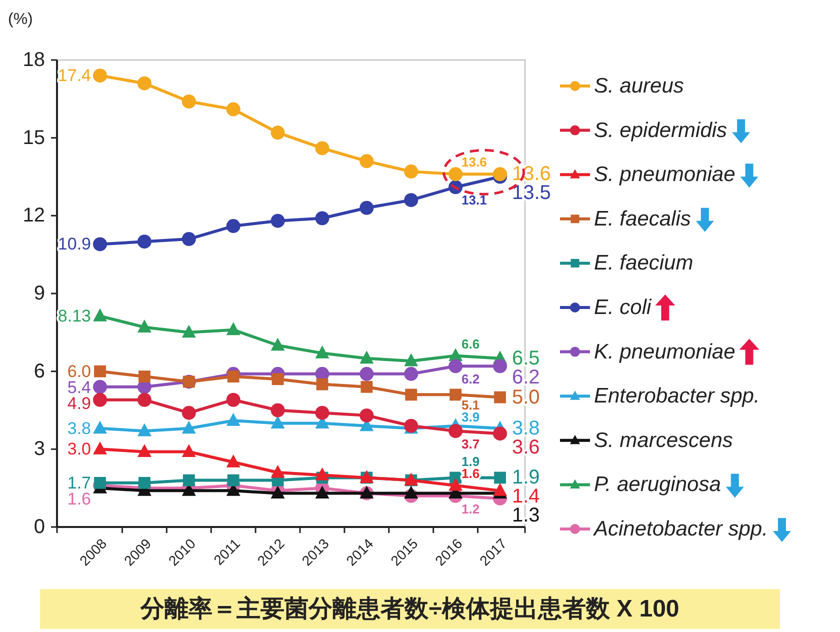 This screenshot has width=840, height=632. I want to click on y-tick-label: 3, so click(39, 449).